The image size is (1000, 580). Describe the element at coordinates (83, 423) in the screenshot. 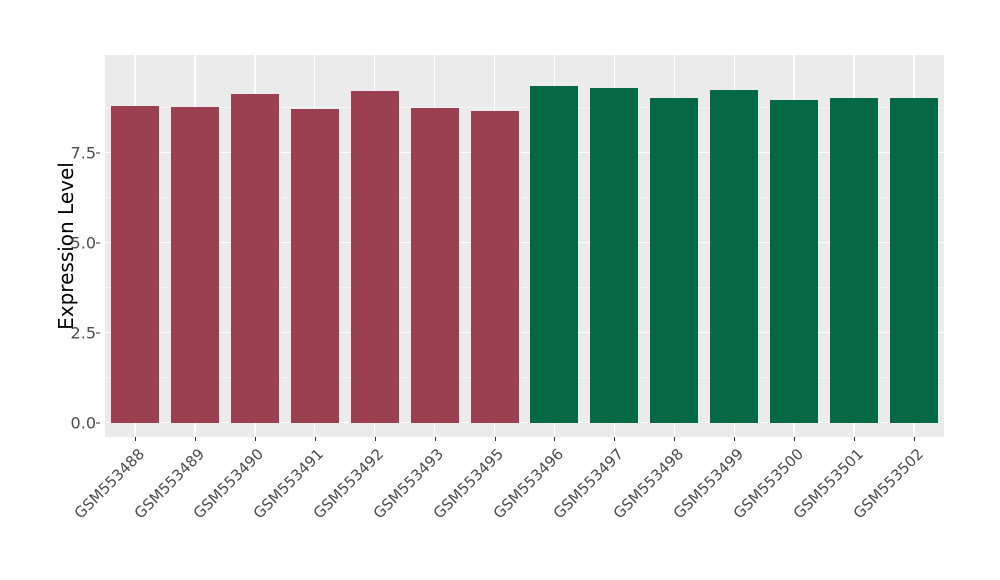

I see `y-axis-tick-label: 0.0` at that location.